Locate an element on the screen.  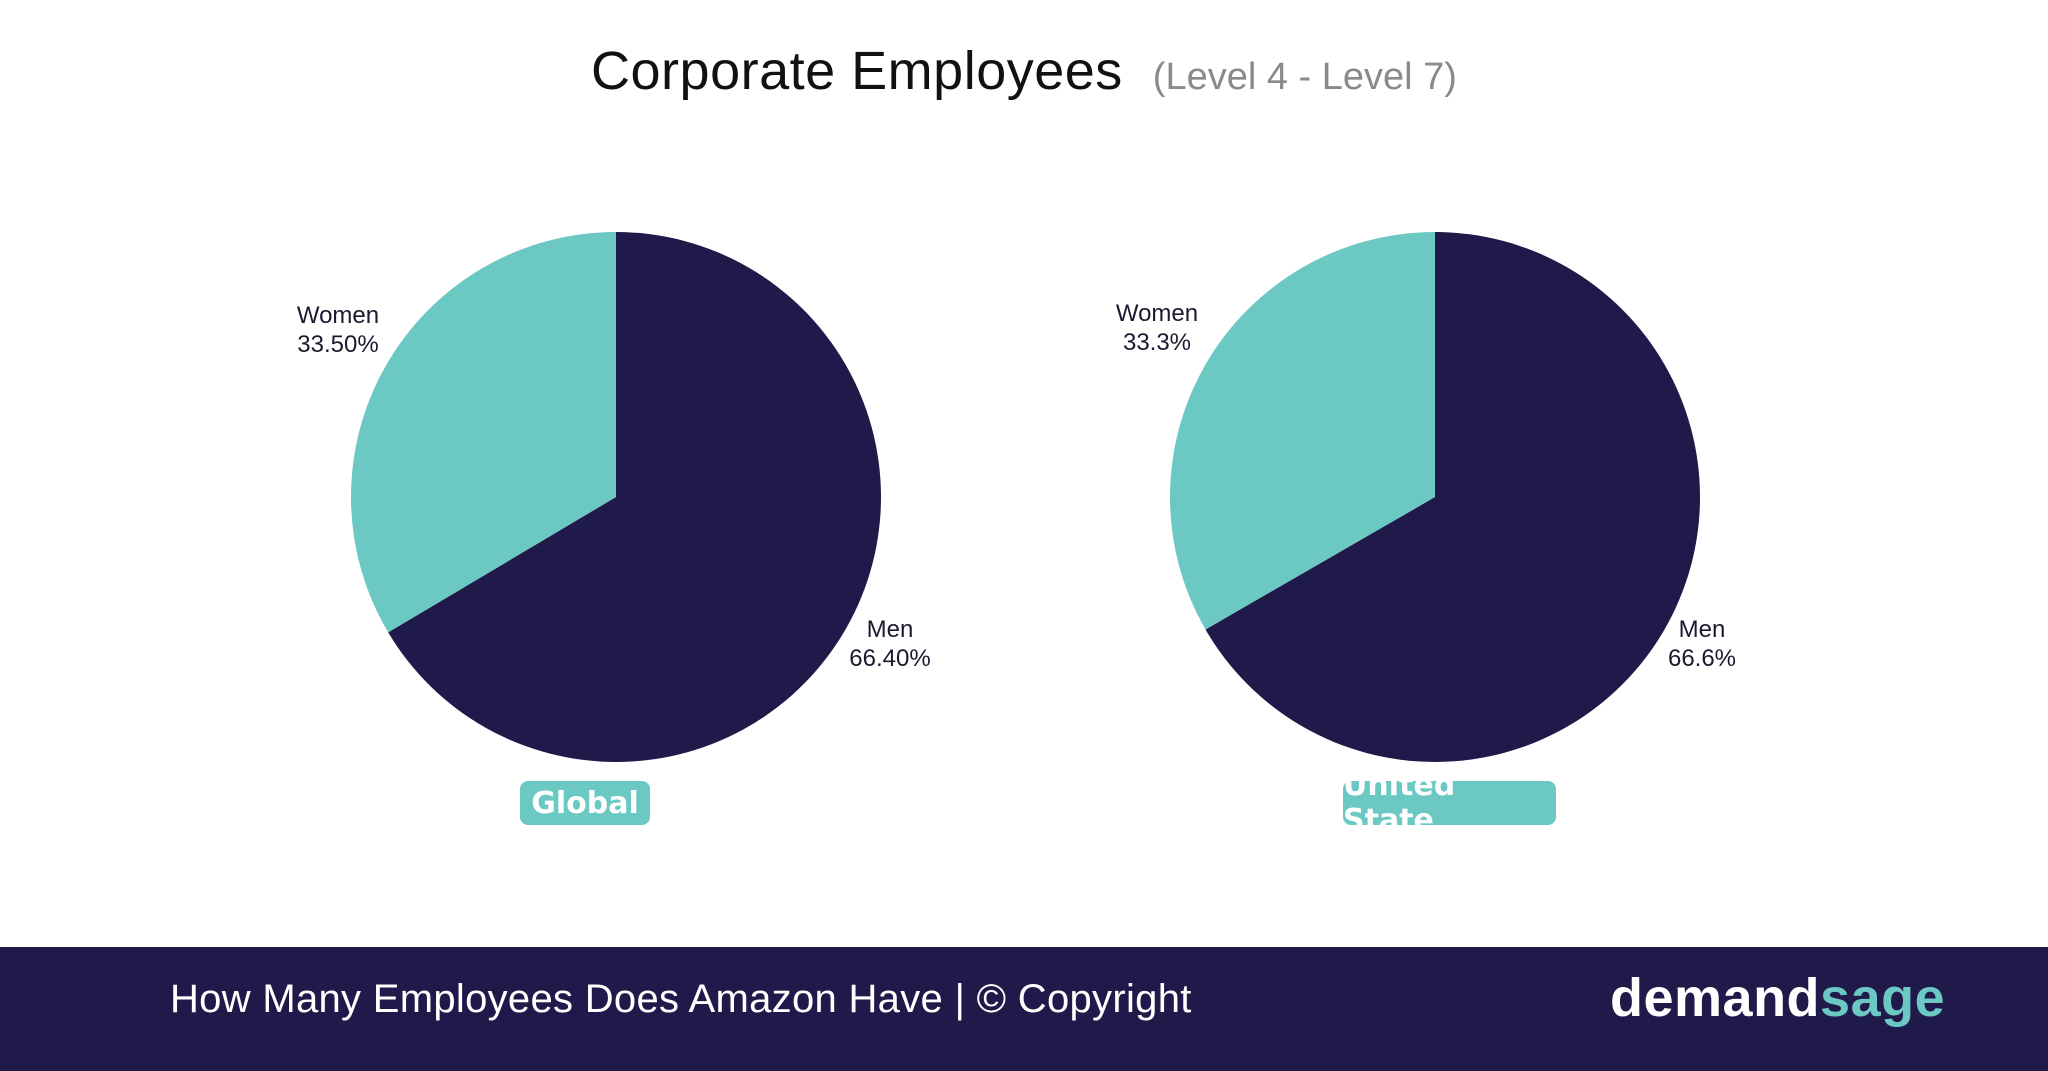
chart-header: Corporate Employees (Level 4 - Level 7) is located at coordinates (1024, 75).